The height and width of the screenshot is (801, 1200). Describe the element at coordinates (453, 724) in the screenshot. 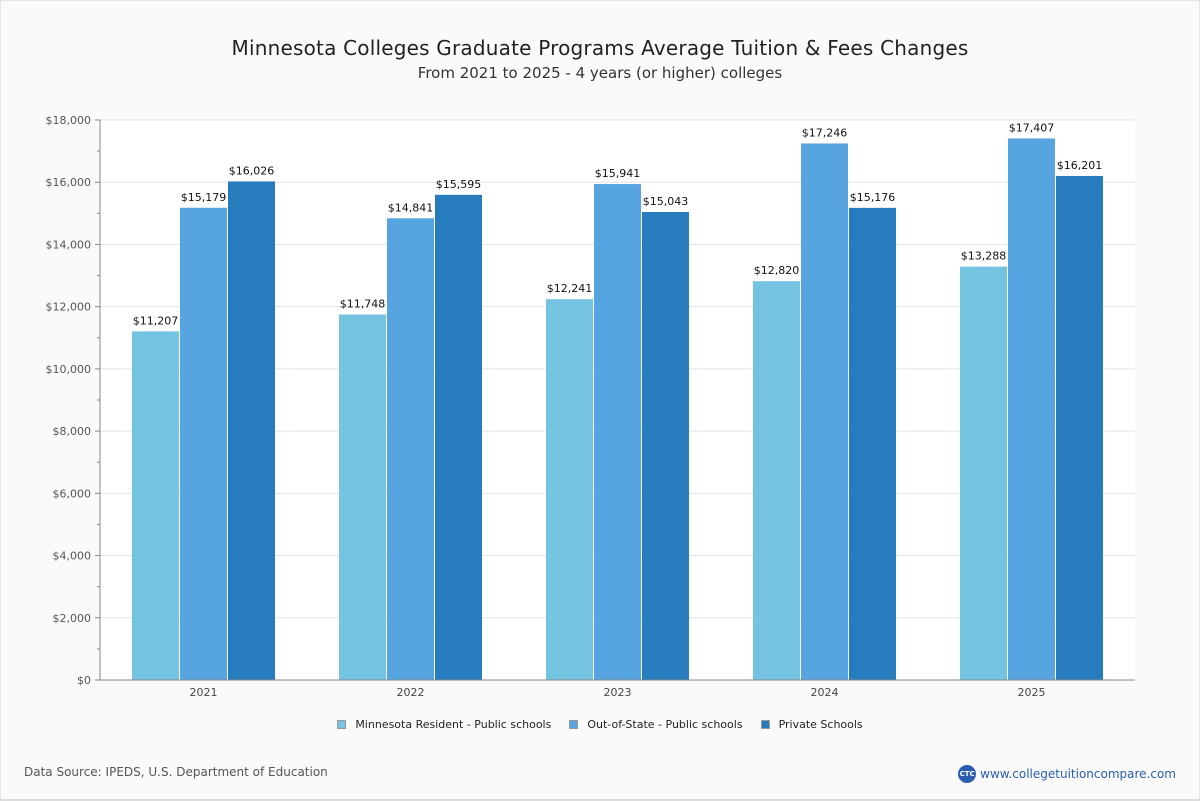

I see `legend-label: Minnesota Resident - Public schools` at that location.